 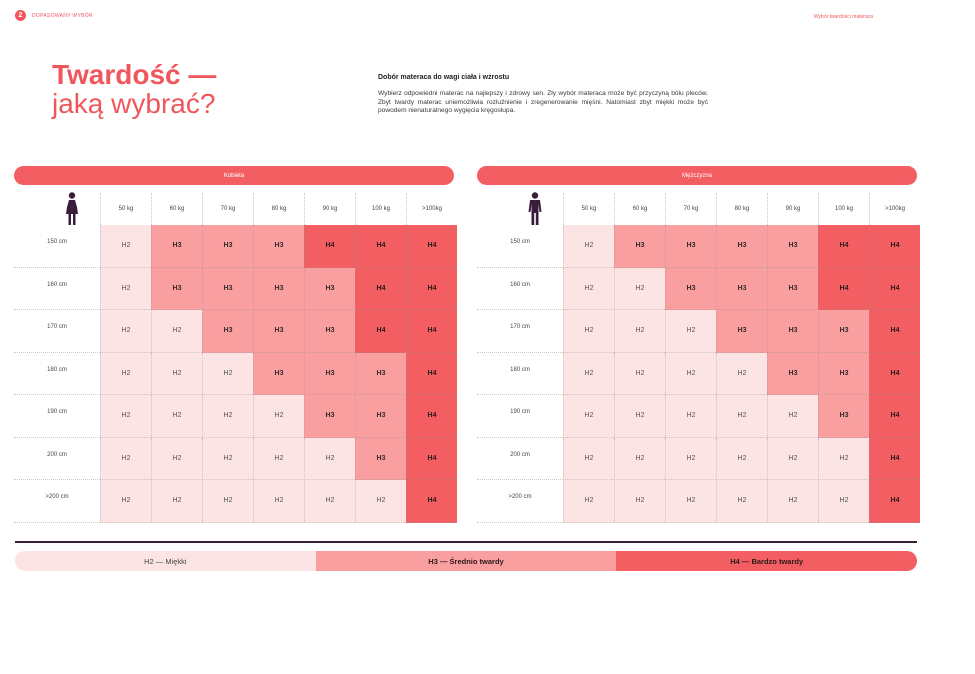 What do you see at coordinates (698, 416) in the screenshot?
I see `table-row: 190 cm H2 H2 H2 H2 H2 H3 H4` at bounding box center [698, 416].